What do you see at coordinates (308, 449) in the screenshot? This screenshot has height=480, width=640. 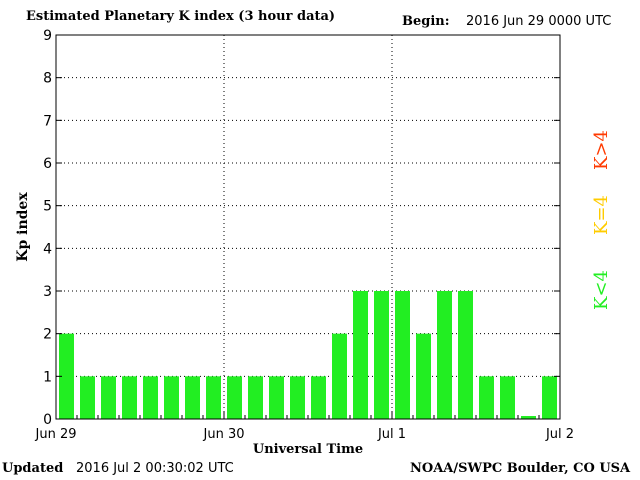 I see `x-axis-label: Universal Time` at bounding box center [308, 449].